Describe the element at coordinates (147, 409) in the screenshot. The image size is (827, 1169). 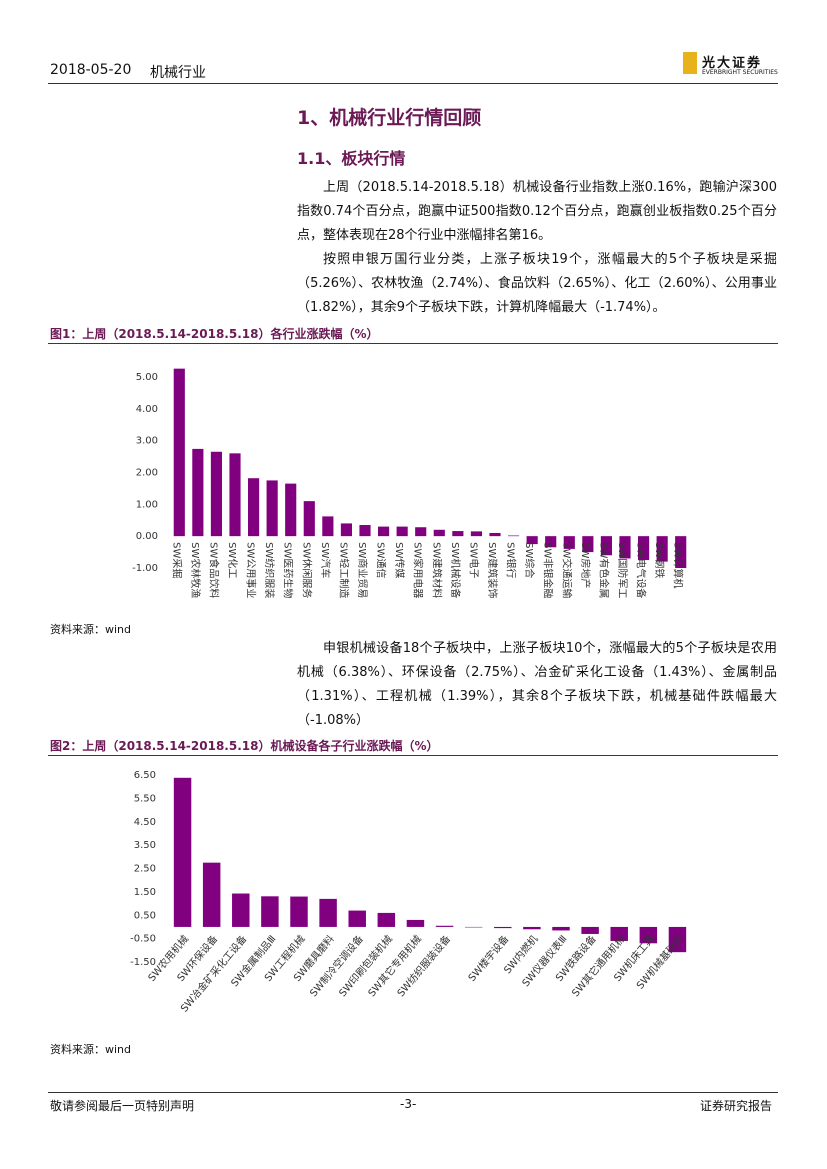
I see `y-tick-label: 4.00` at that location.